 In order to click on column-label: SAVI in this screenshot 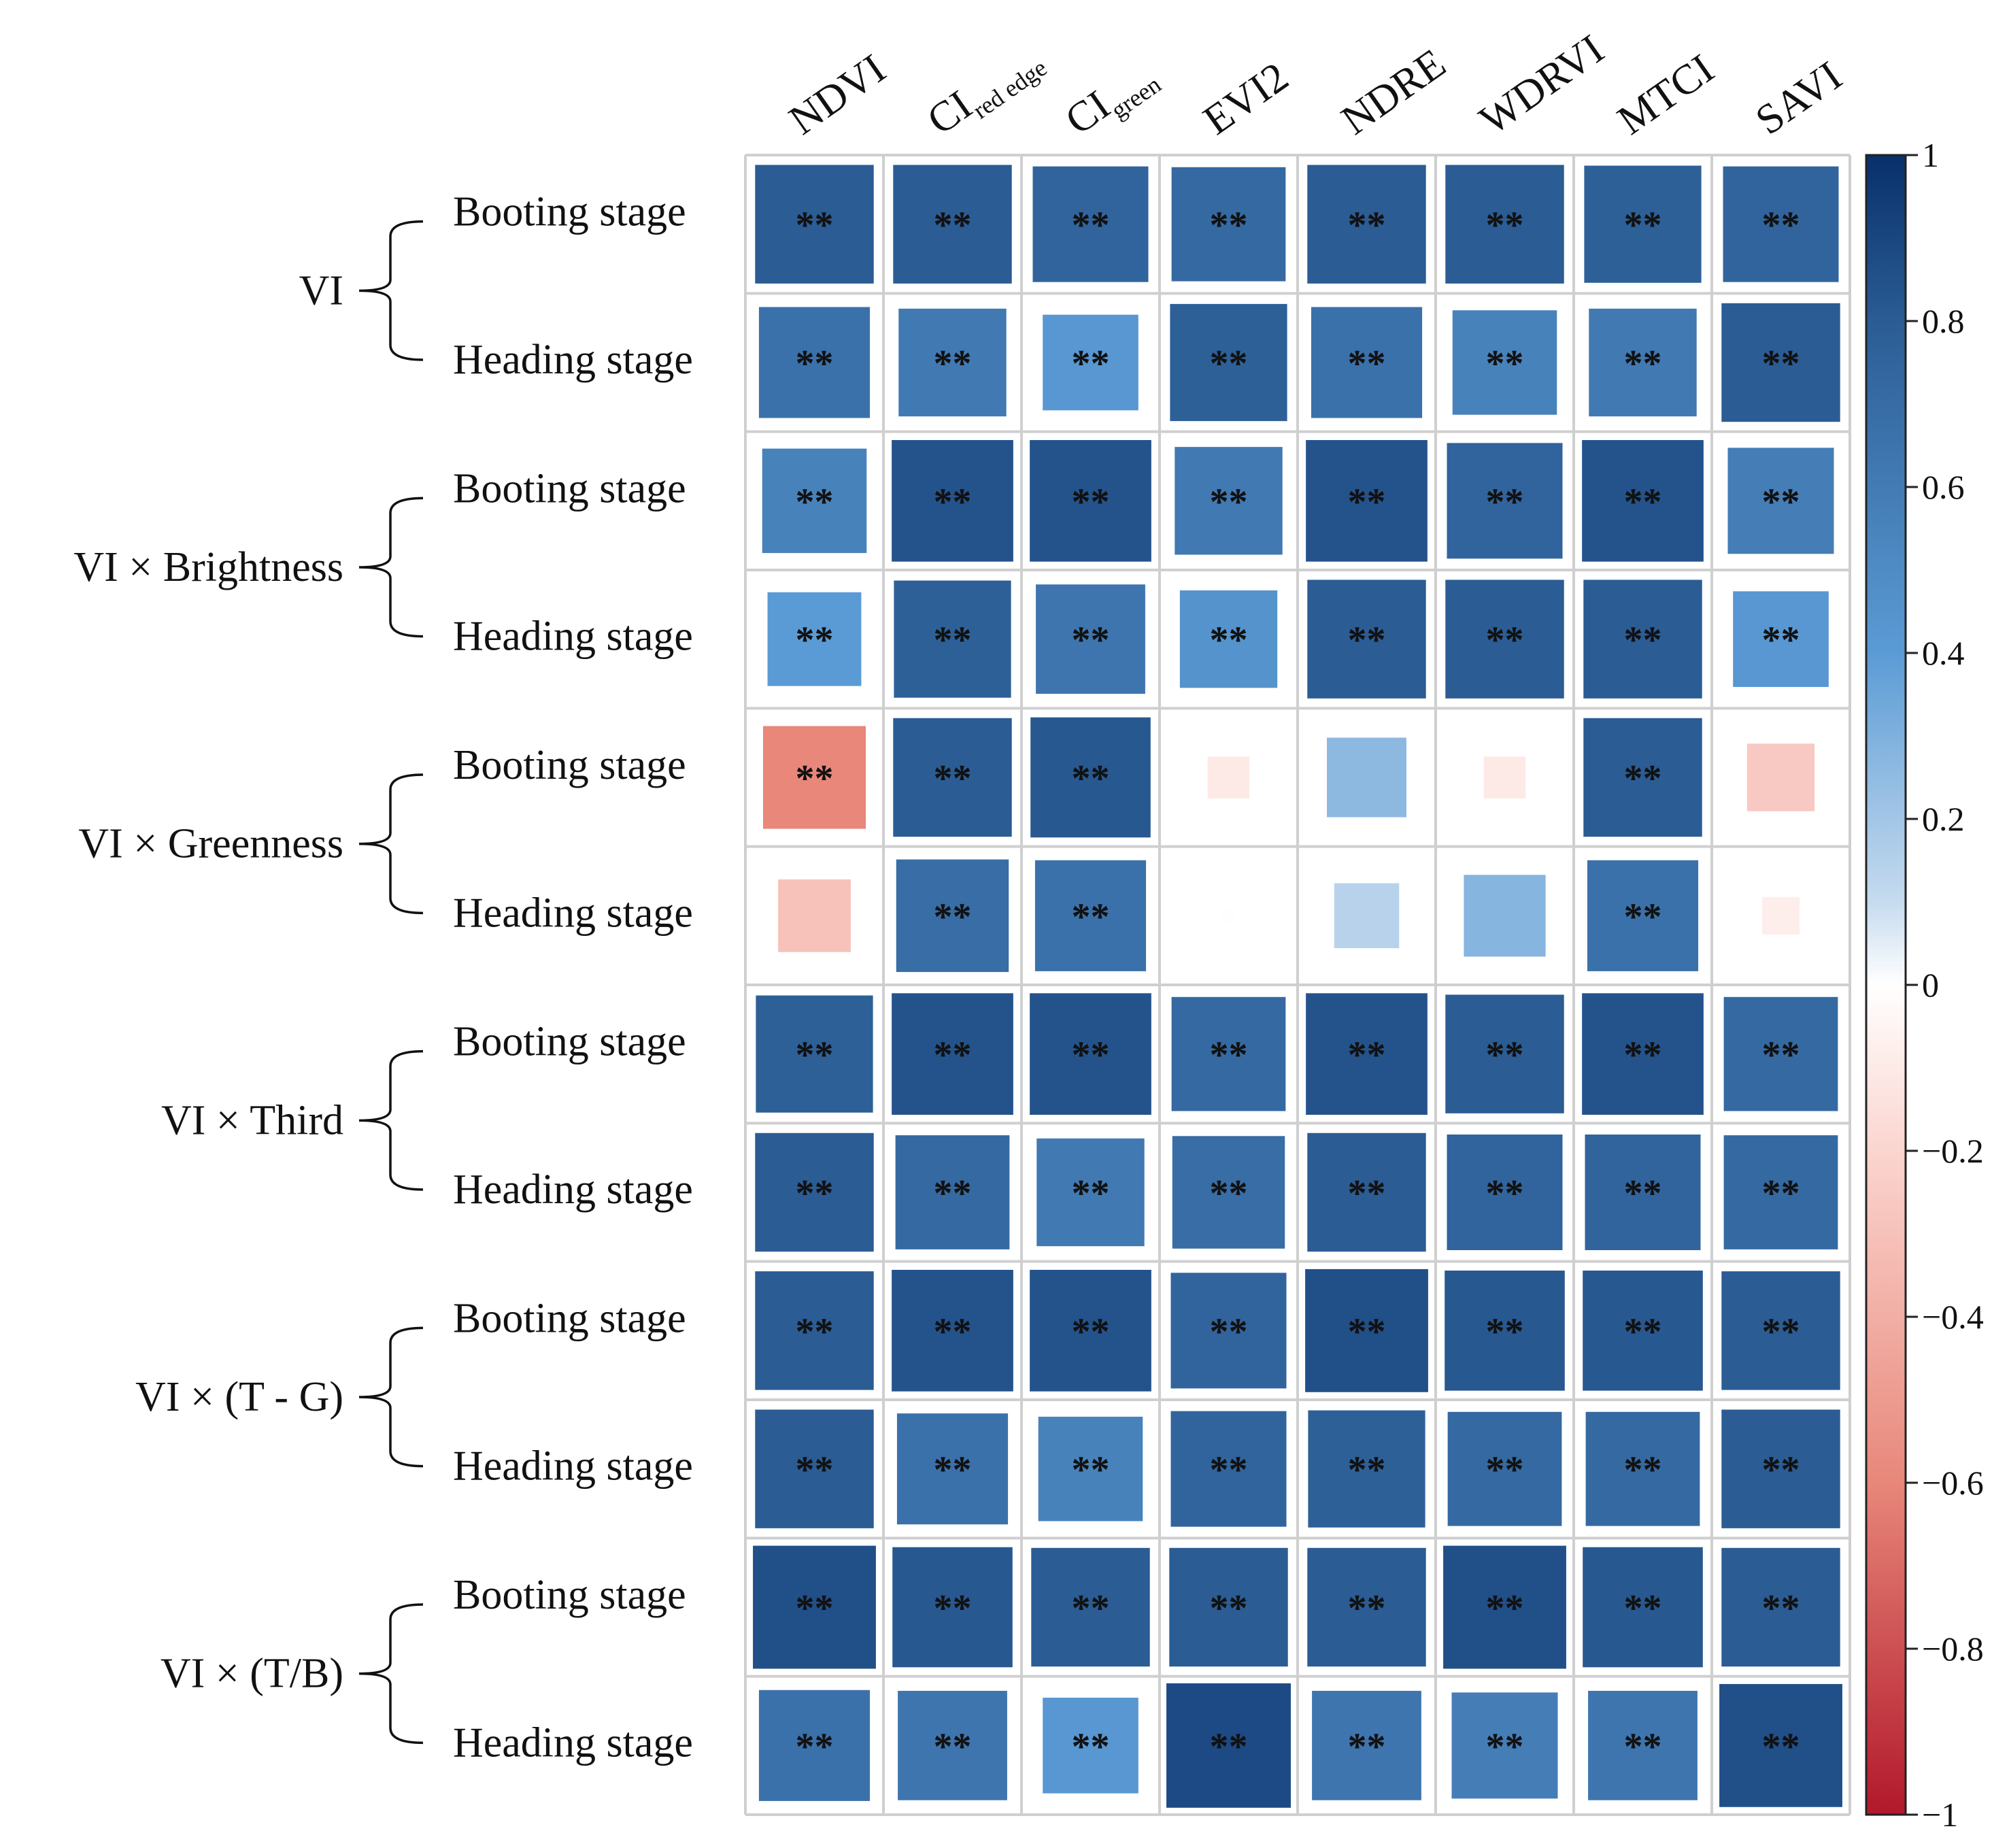, I will do `click(1799, 98)`.